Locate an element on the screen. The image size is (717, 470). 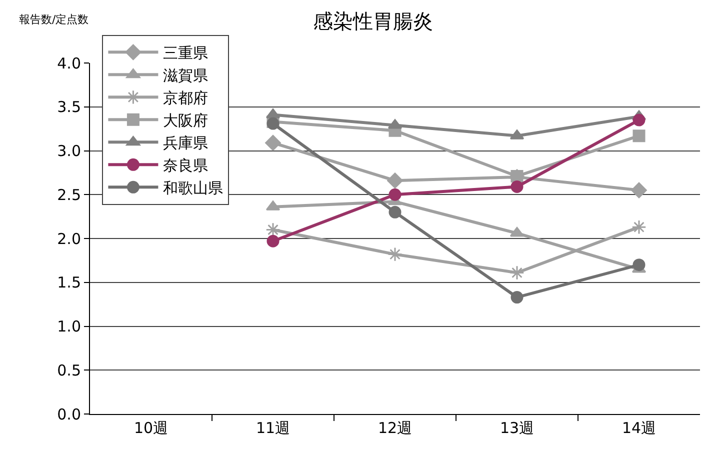
y-tick-label: 0.5 is located at coordinates (69, 370).